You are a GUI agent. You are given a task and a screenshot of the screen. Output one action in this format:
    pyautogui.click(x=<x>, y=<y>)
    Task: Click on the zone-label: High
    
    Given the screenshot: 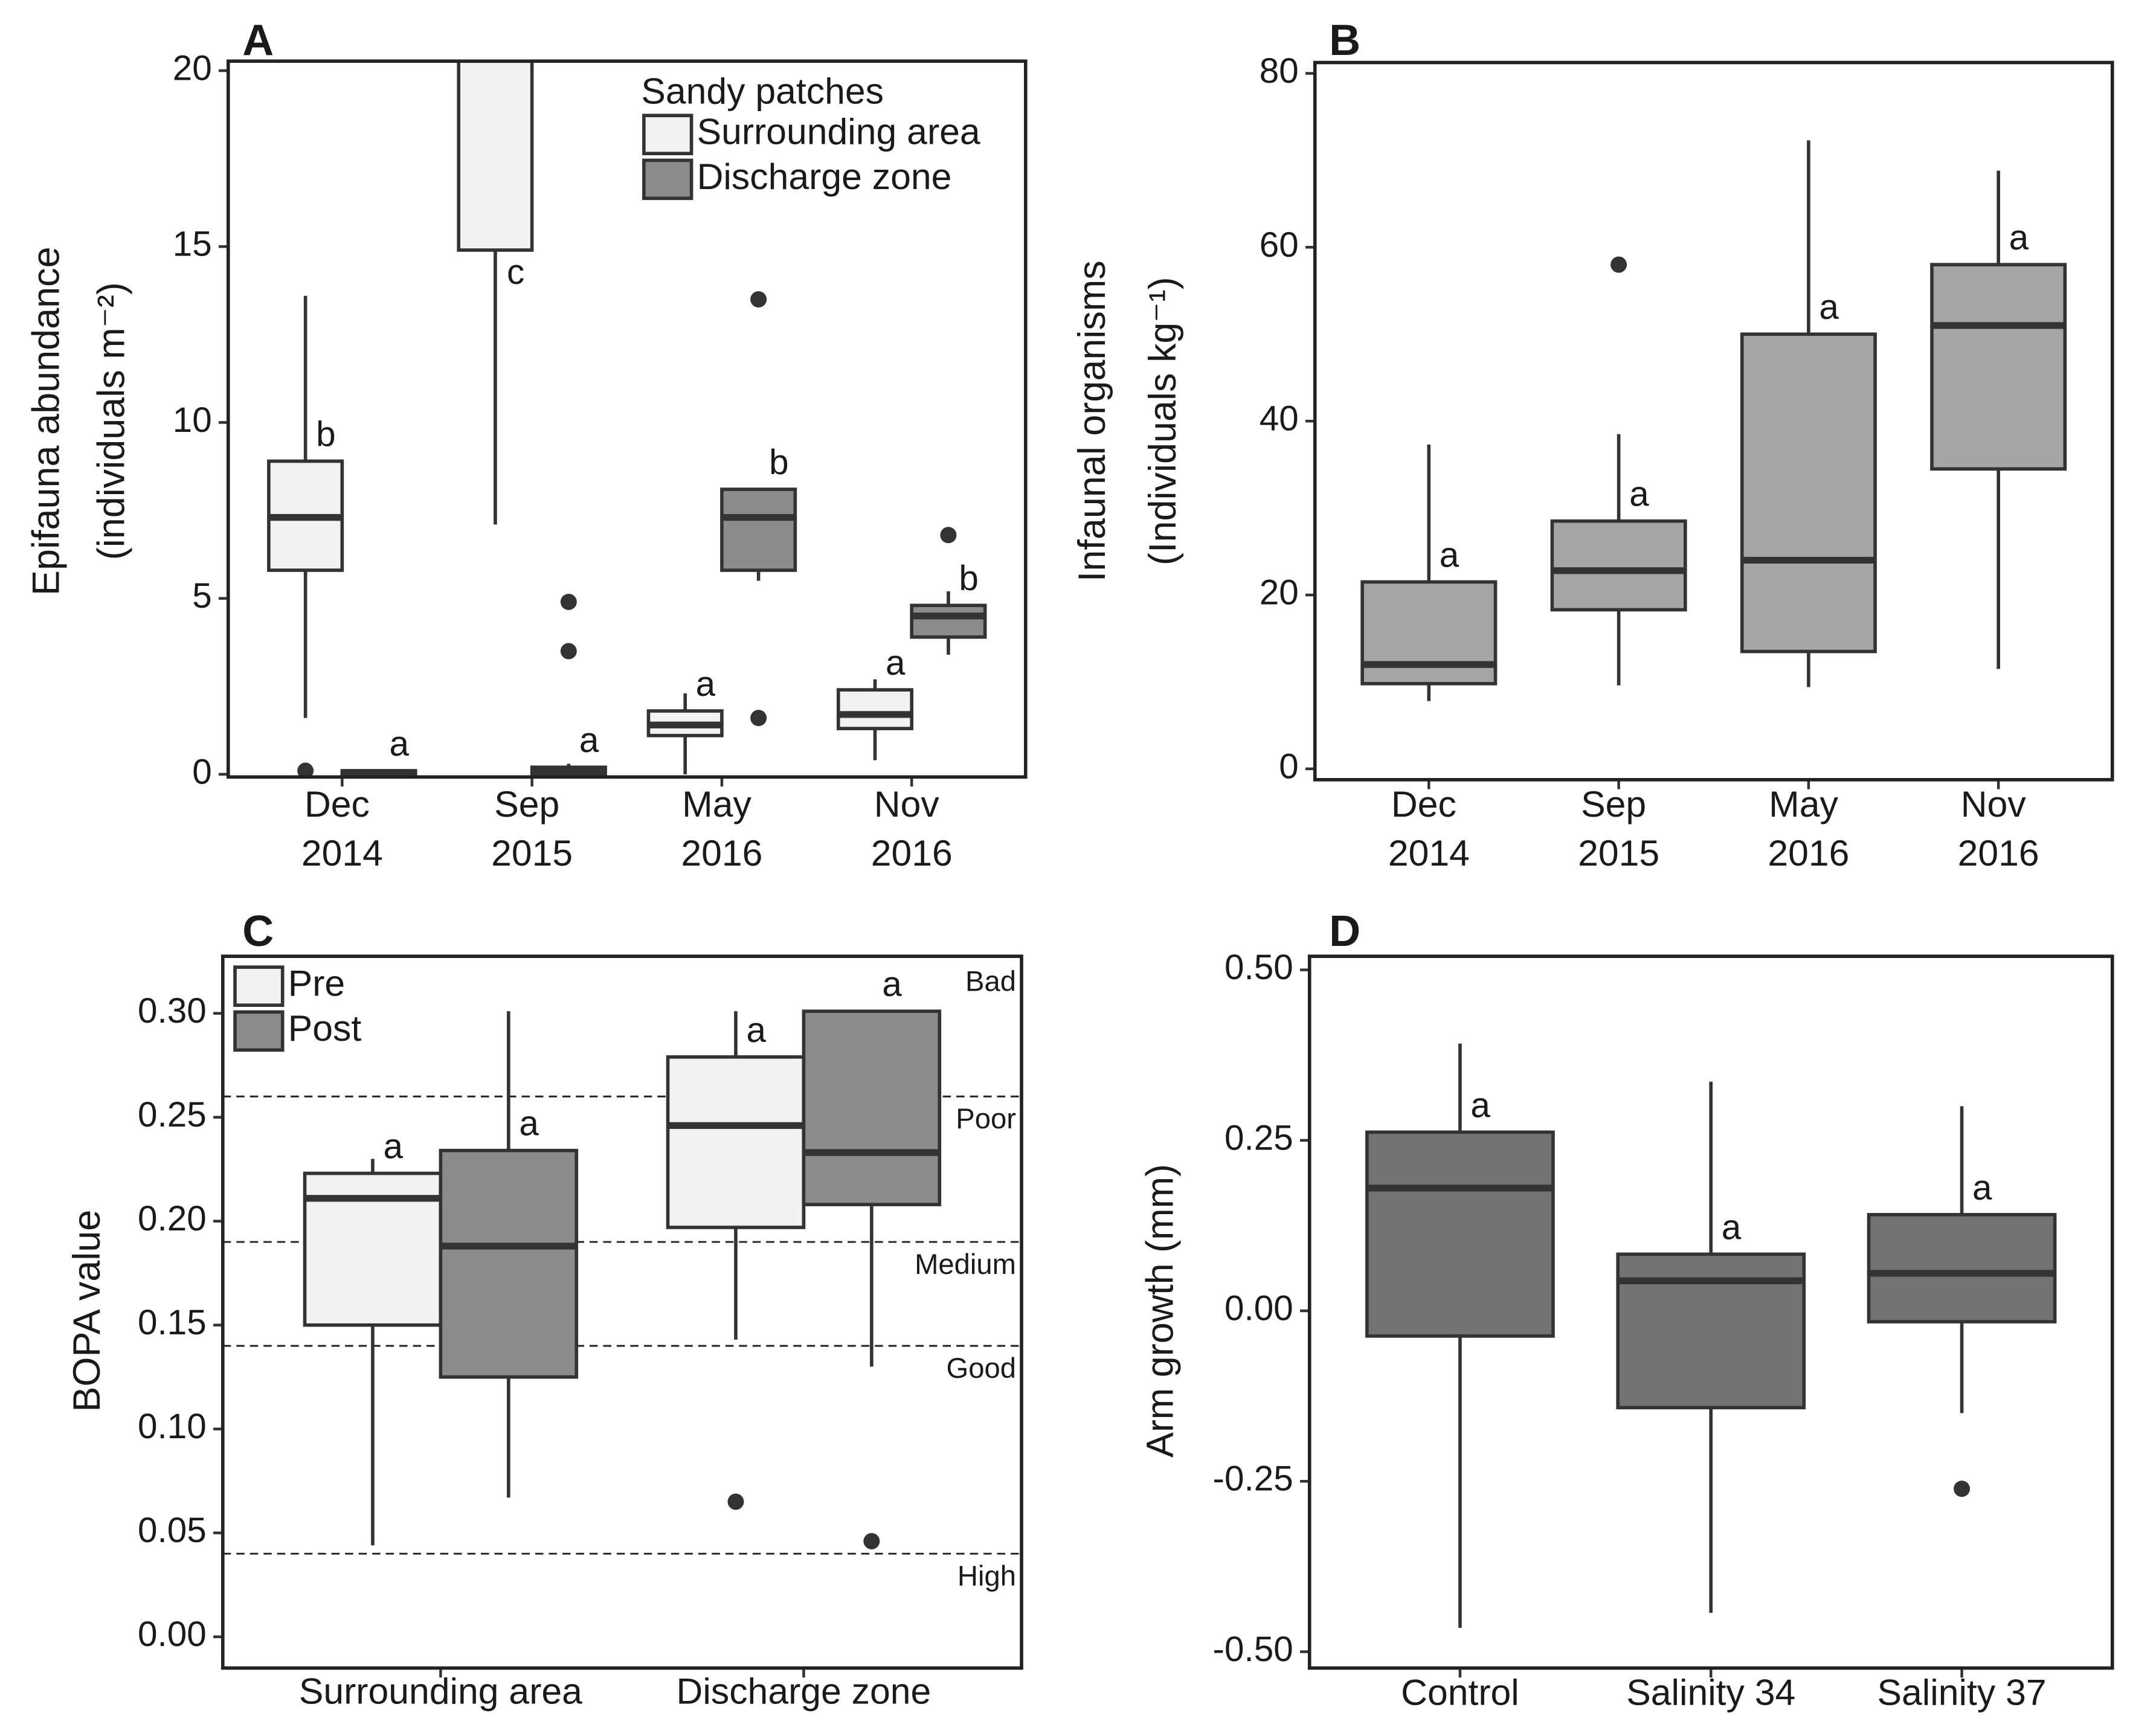 What is the action you would take?
    pyautogui.click(x=986, y=1576)
    